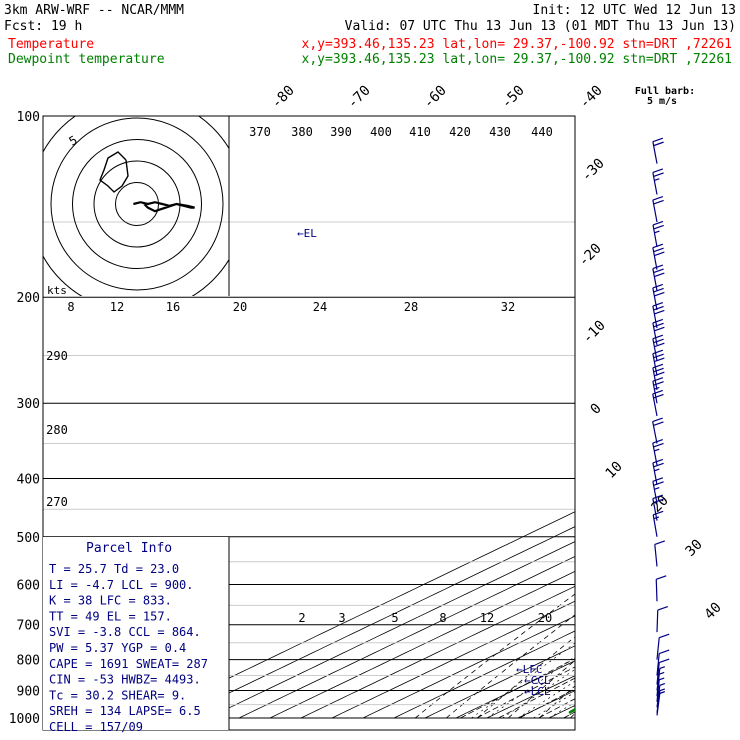 This screenshot has height=740, width=740. What do you see at coordinates (593, 170) in the screenshot?
I see `temperature-label--30: -30` at bounding box center [593, 170].